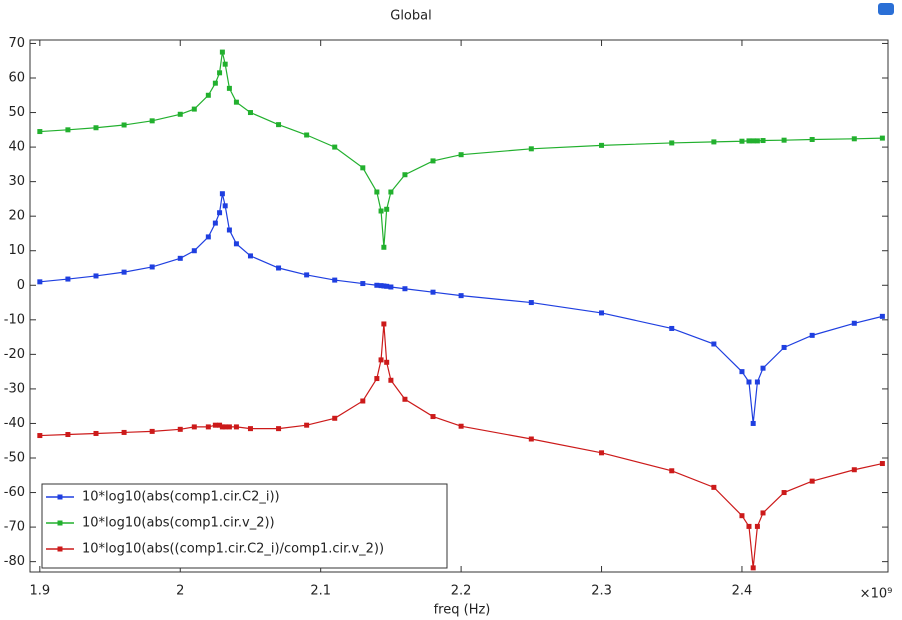 The width and height of the screenshot is (902, 620). I want to click on y-tick-label: -70, so click(14, 527).